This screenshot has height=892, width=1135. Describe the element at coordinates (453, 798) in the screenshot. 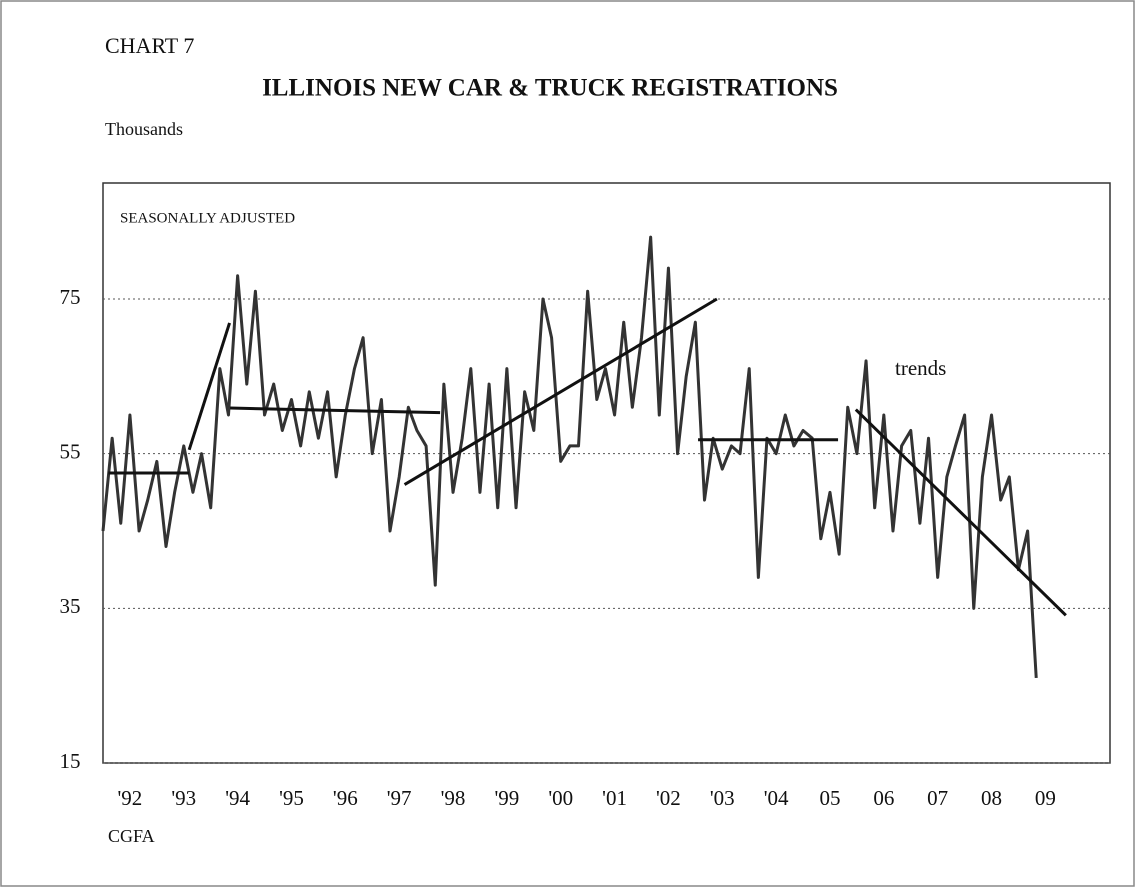

I see `x-tick-label: '98` at that location.